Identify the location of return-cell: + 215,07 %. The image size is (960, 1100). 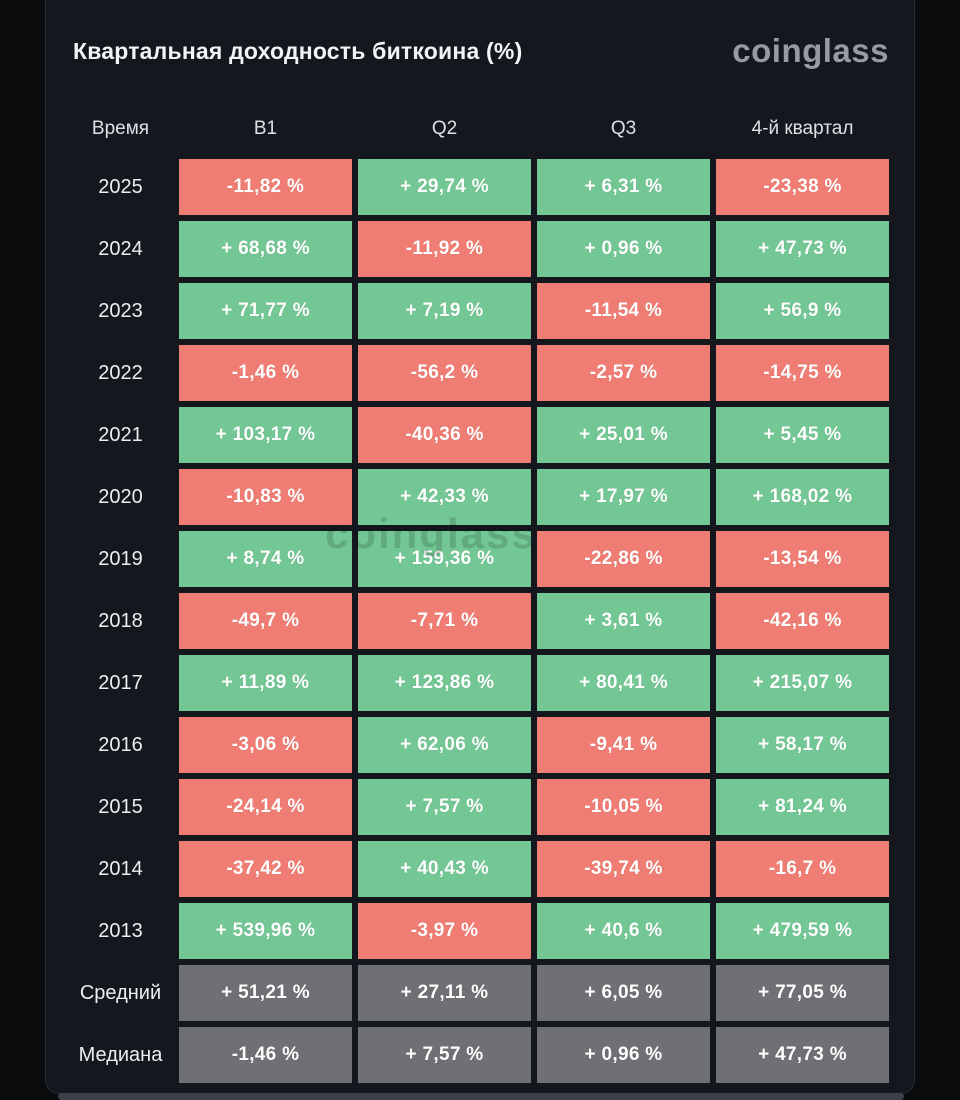
(802, 683).